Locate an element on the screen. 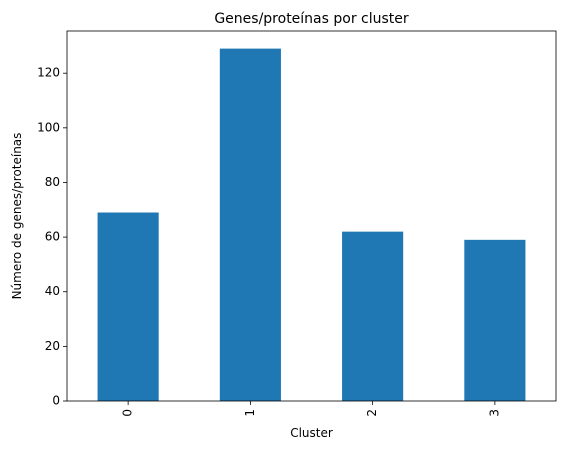 The height and width of the screenshot is (449, 572). y-tick-label-100: 100 is located at coordinates (48, 127).